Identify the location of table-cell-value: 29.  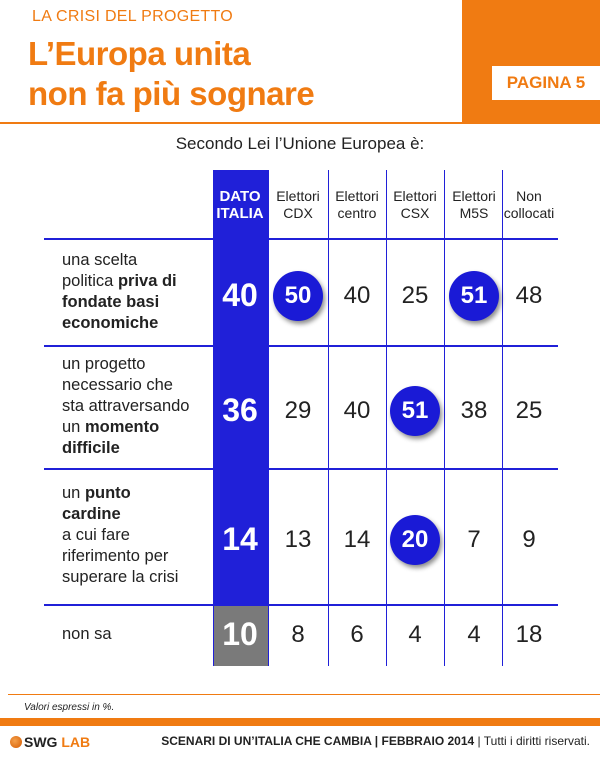
(298, 410).